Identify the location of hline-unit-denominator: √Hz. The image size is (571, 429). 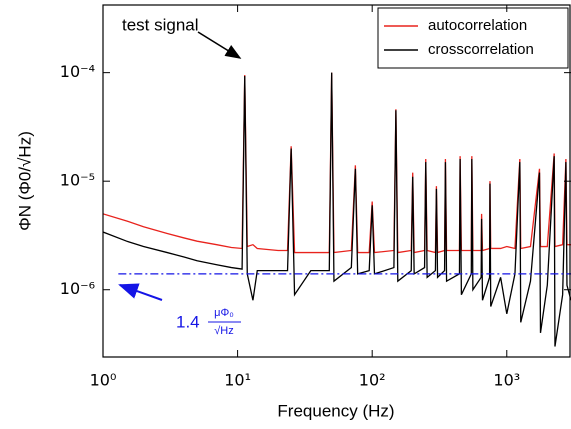
(223, 331).